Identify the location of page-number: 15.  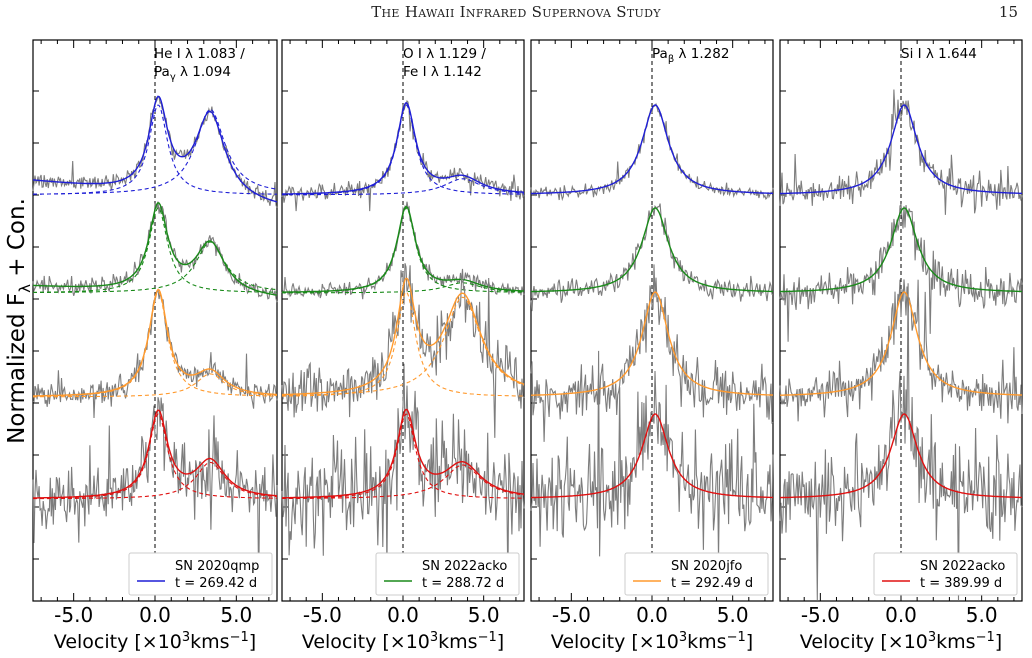
(1008, 12).